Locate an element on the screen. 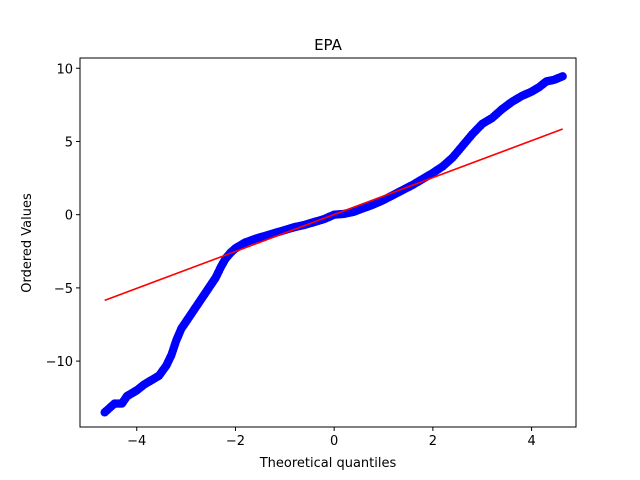 Image resolution: width=640 pixels, height=480 pixels. chart-title: EPA is located at coordinates (328, 45).